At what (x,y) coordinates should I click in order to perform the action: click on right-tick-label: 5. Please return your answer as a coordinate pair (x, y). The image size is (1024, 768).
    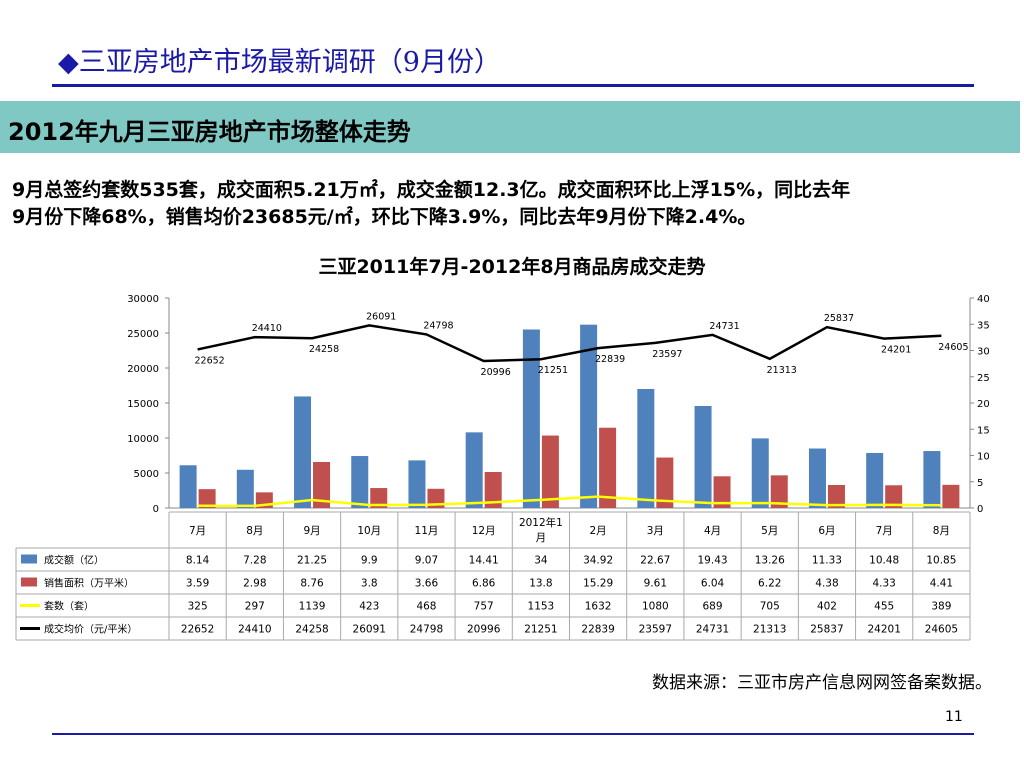
    Looking at the image, I should click on (980, 483).